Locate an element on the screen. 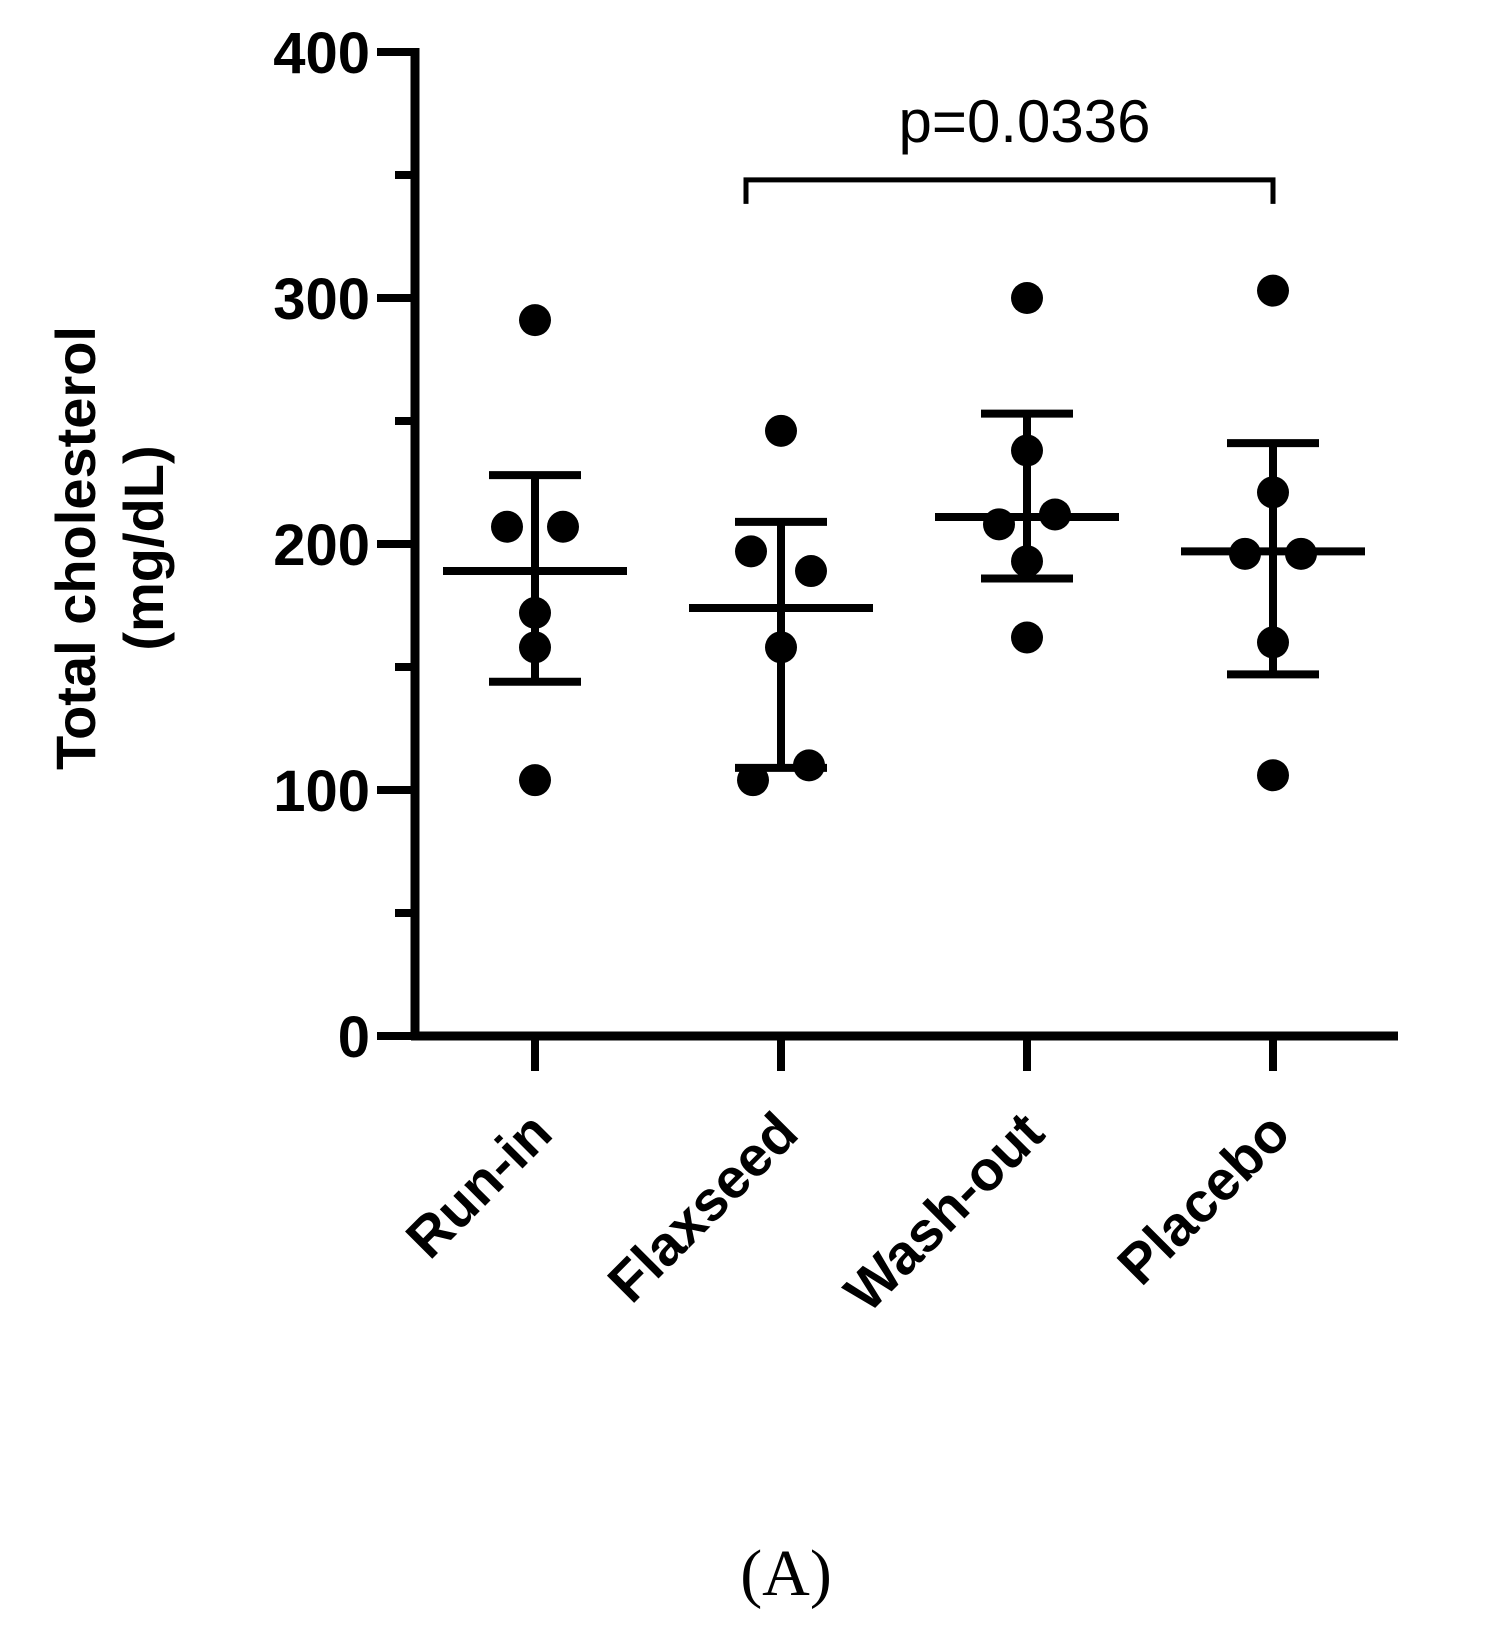  y-axis-title: Total cholesterol(mg/dL) is located at coordinates (109, 548).